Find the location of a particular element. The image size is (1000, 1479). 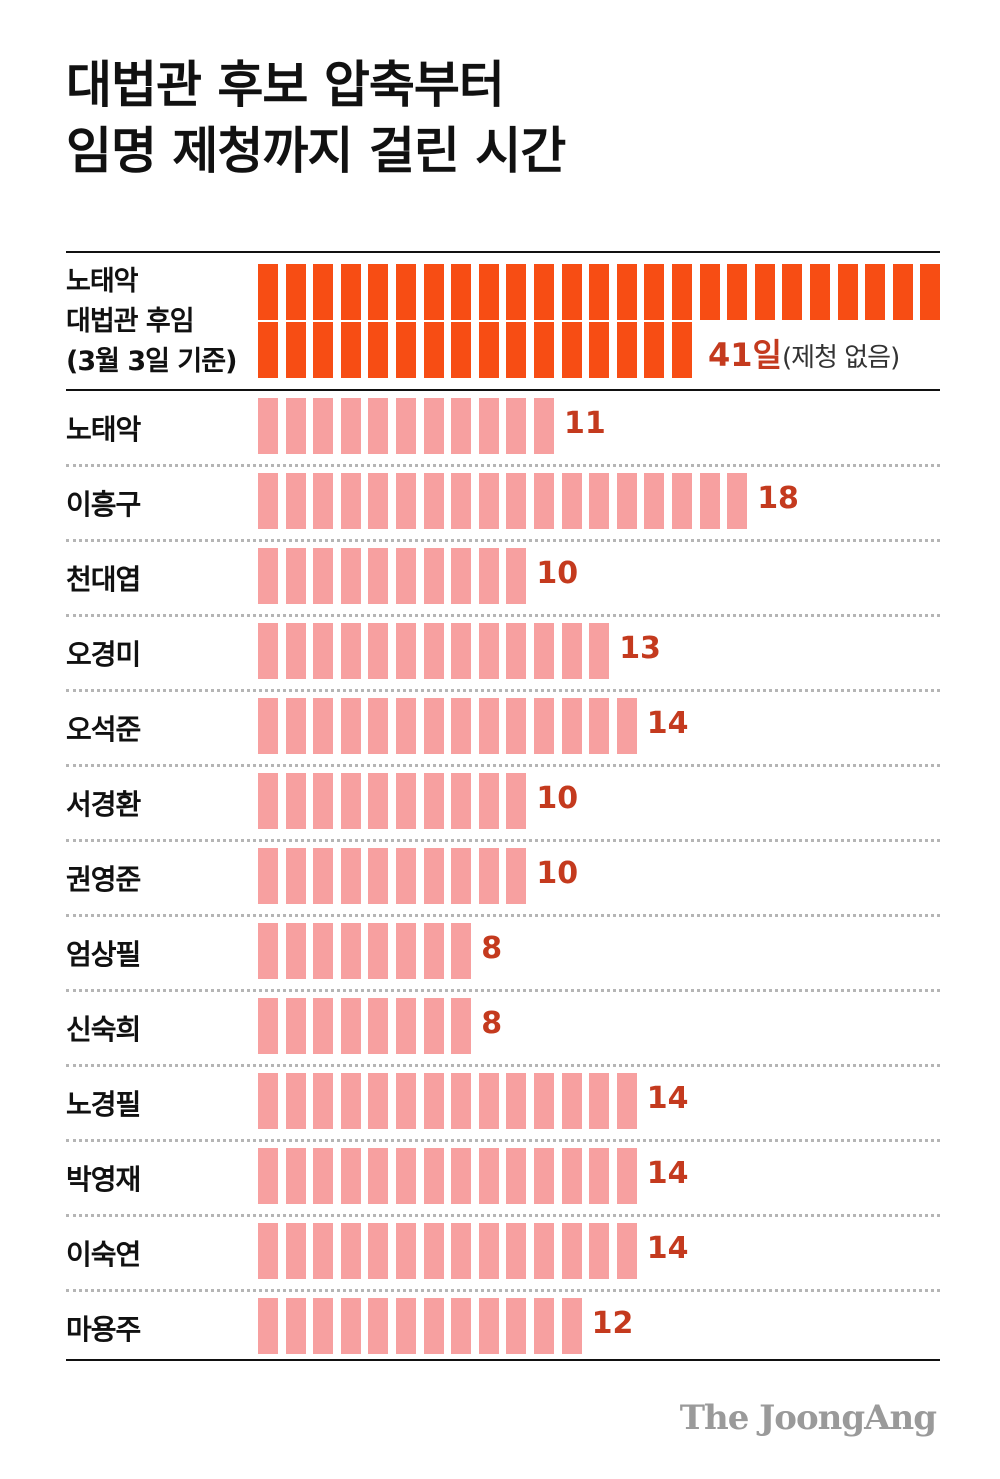

category-label: 노경필 is located at coordinates (103, 1104).